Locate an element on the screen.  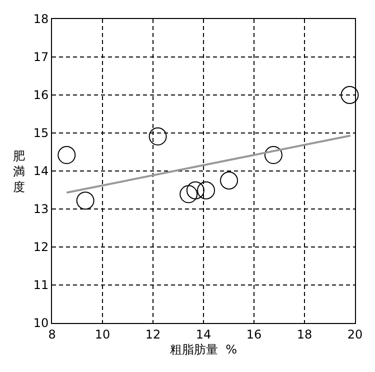
x-tick-label: 12 is located at coordinates (153, 334).